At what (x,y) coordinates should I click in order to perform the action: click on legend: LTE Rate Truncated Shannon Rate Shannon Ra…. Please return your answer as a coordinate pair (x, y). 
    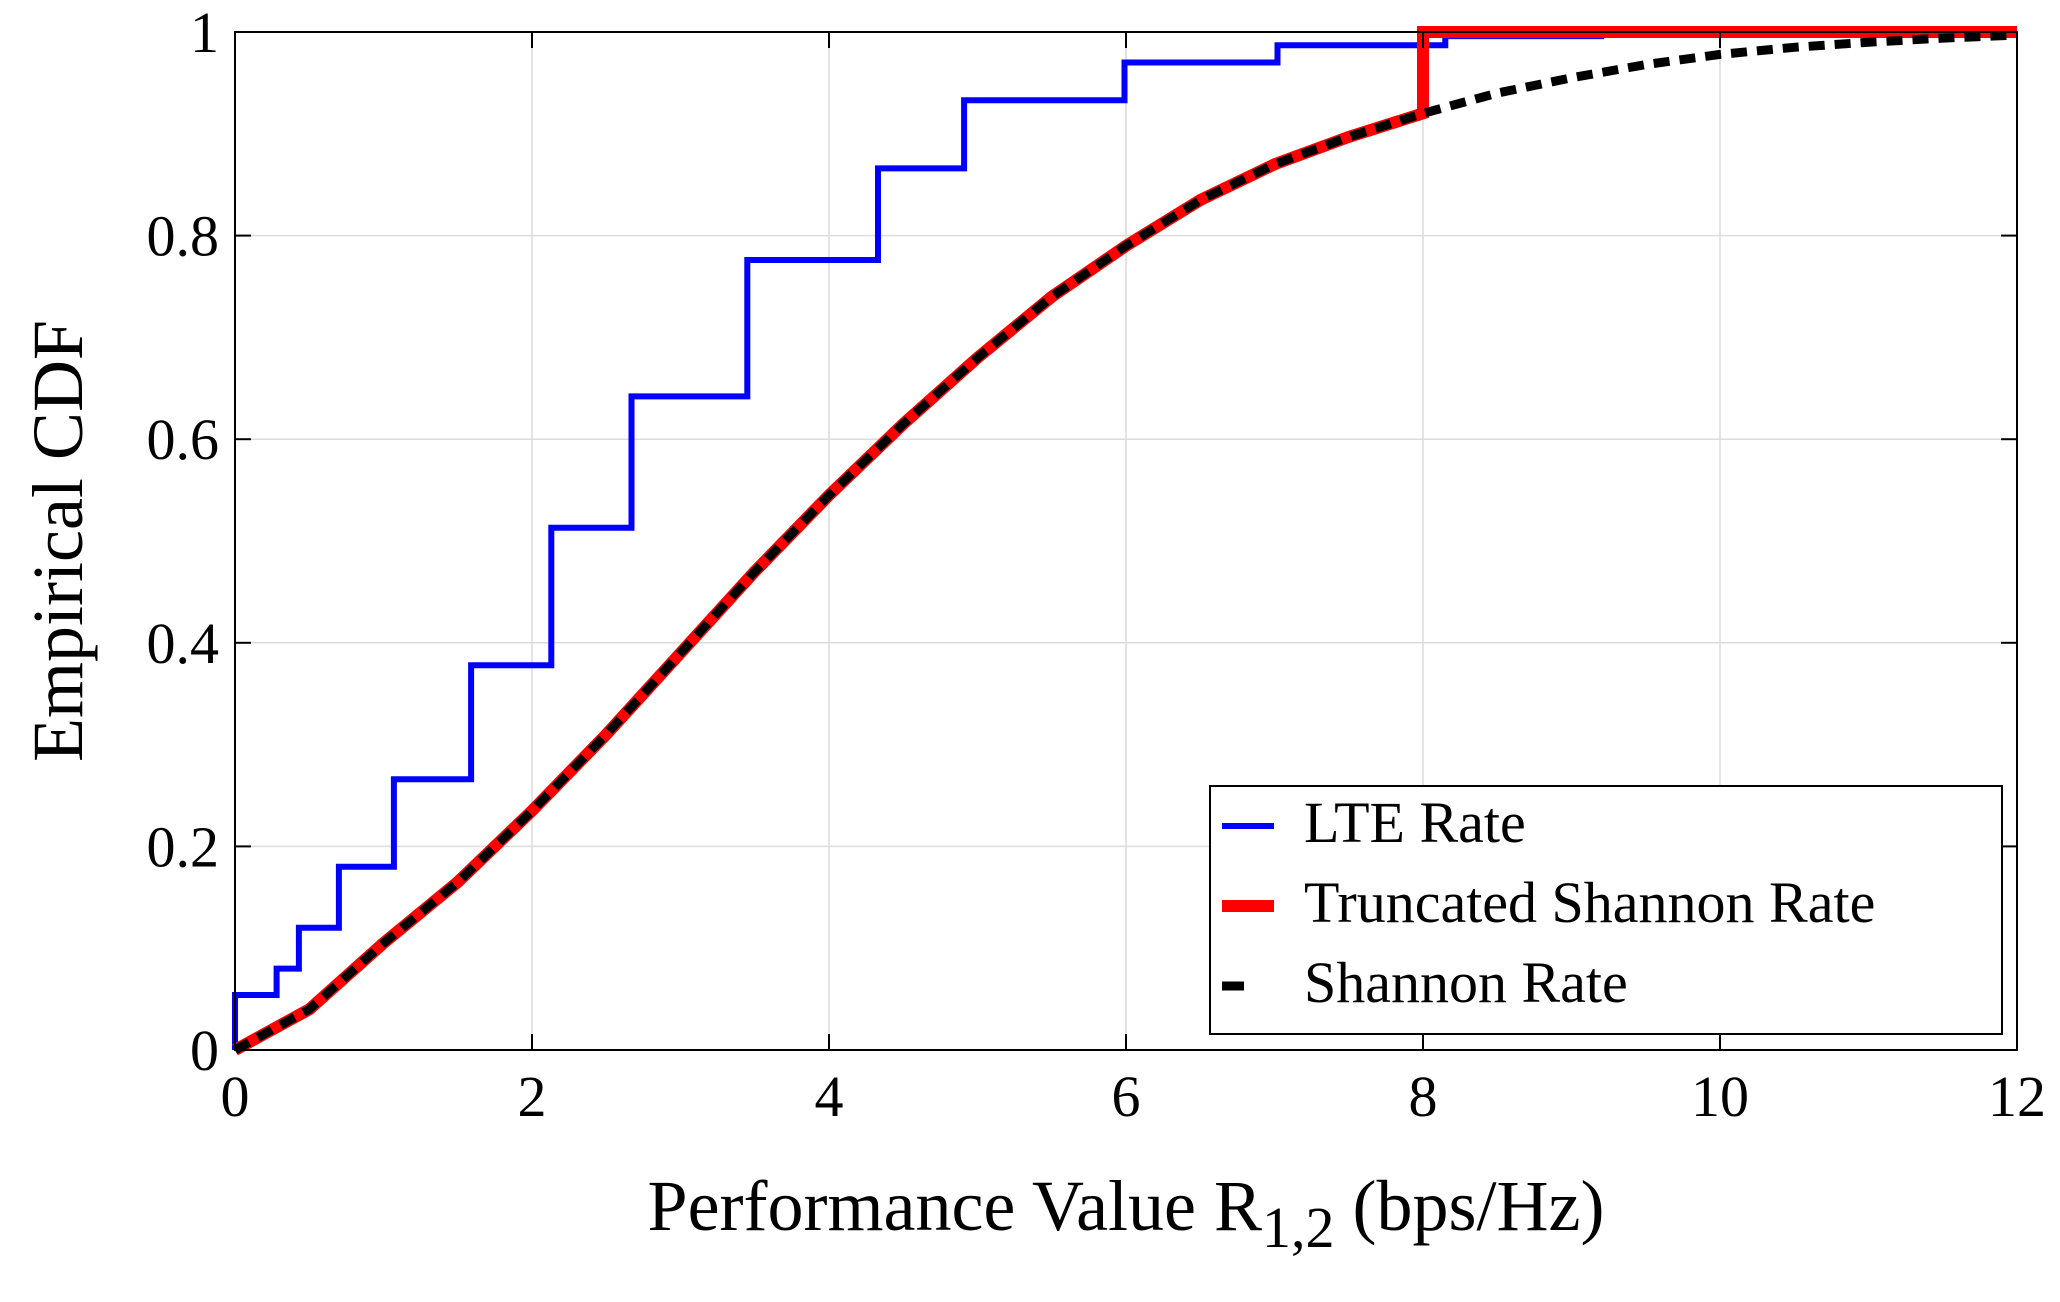
    Looking at the image, I should click on (1606, 910).